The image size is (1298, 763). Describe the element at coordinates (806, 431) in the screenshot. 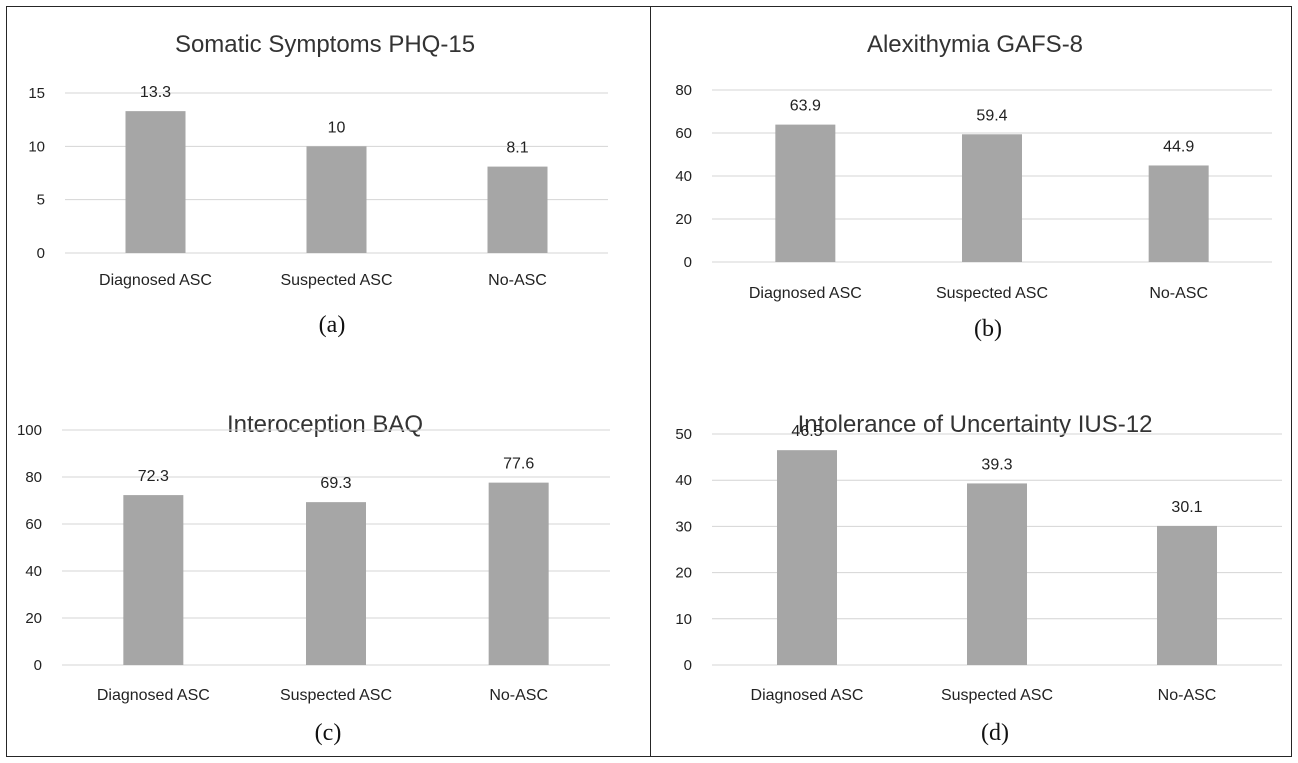

I see `data-label: 46.5` at that location.